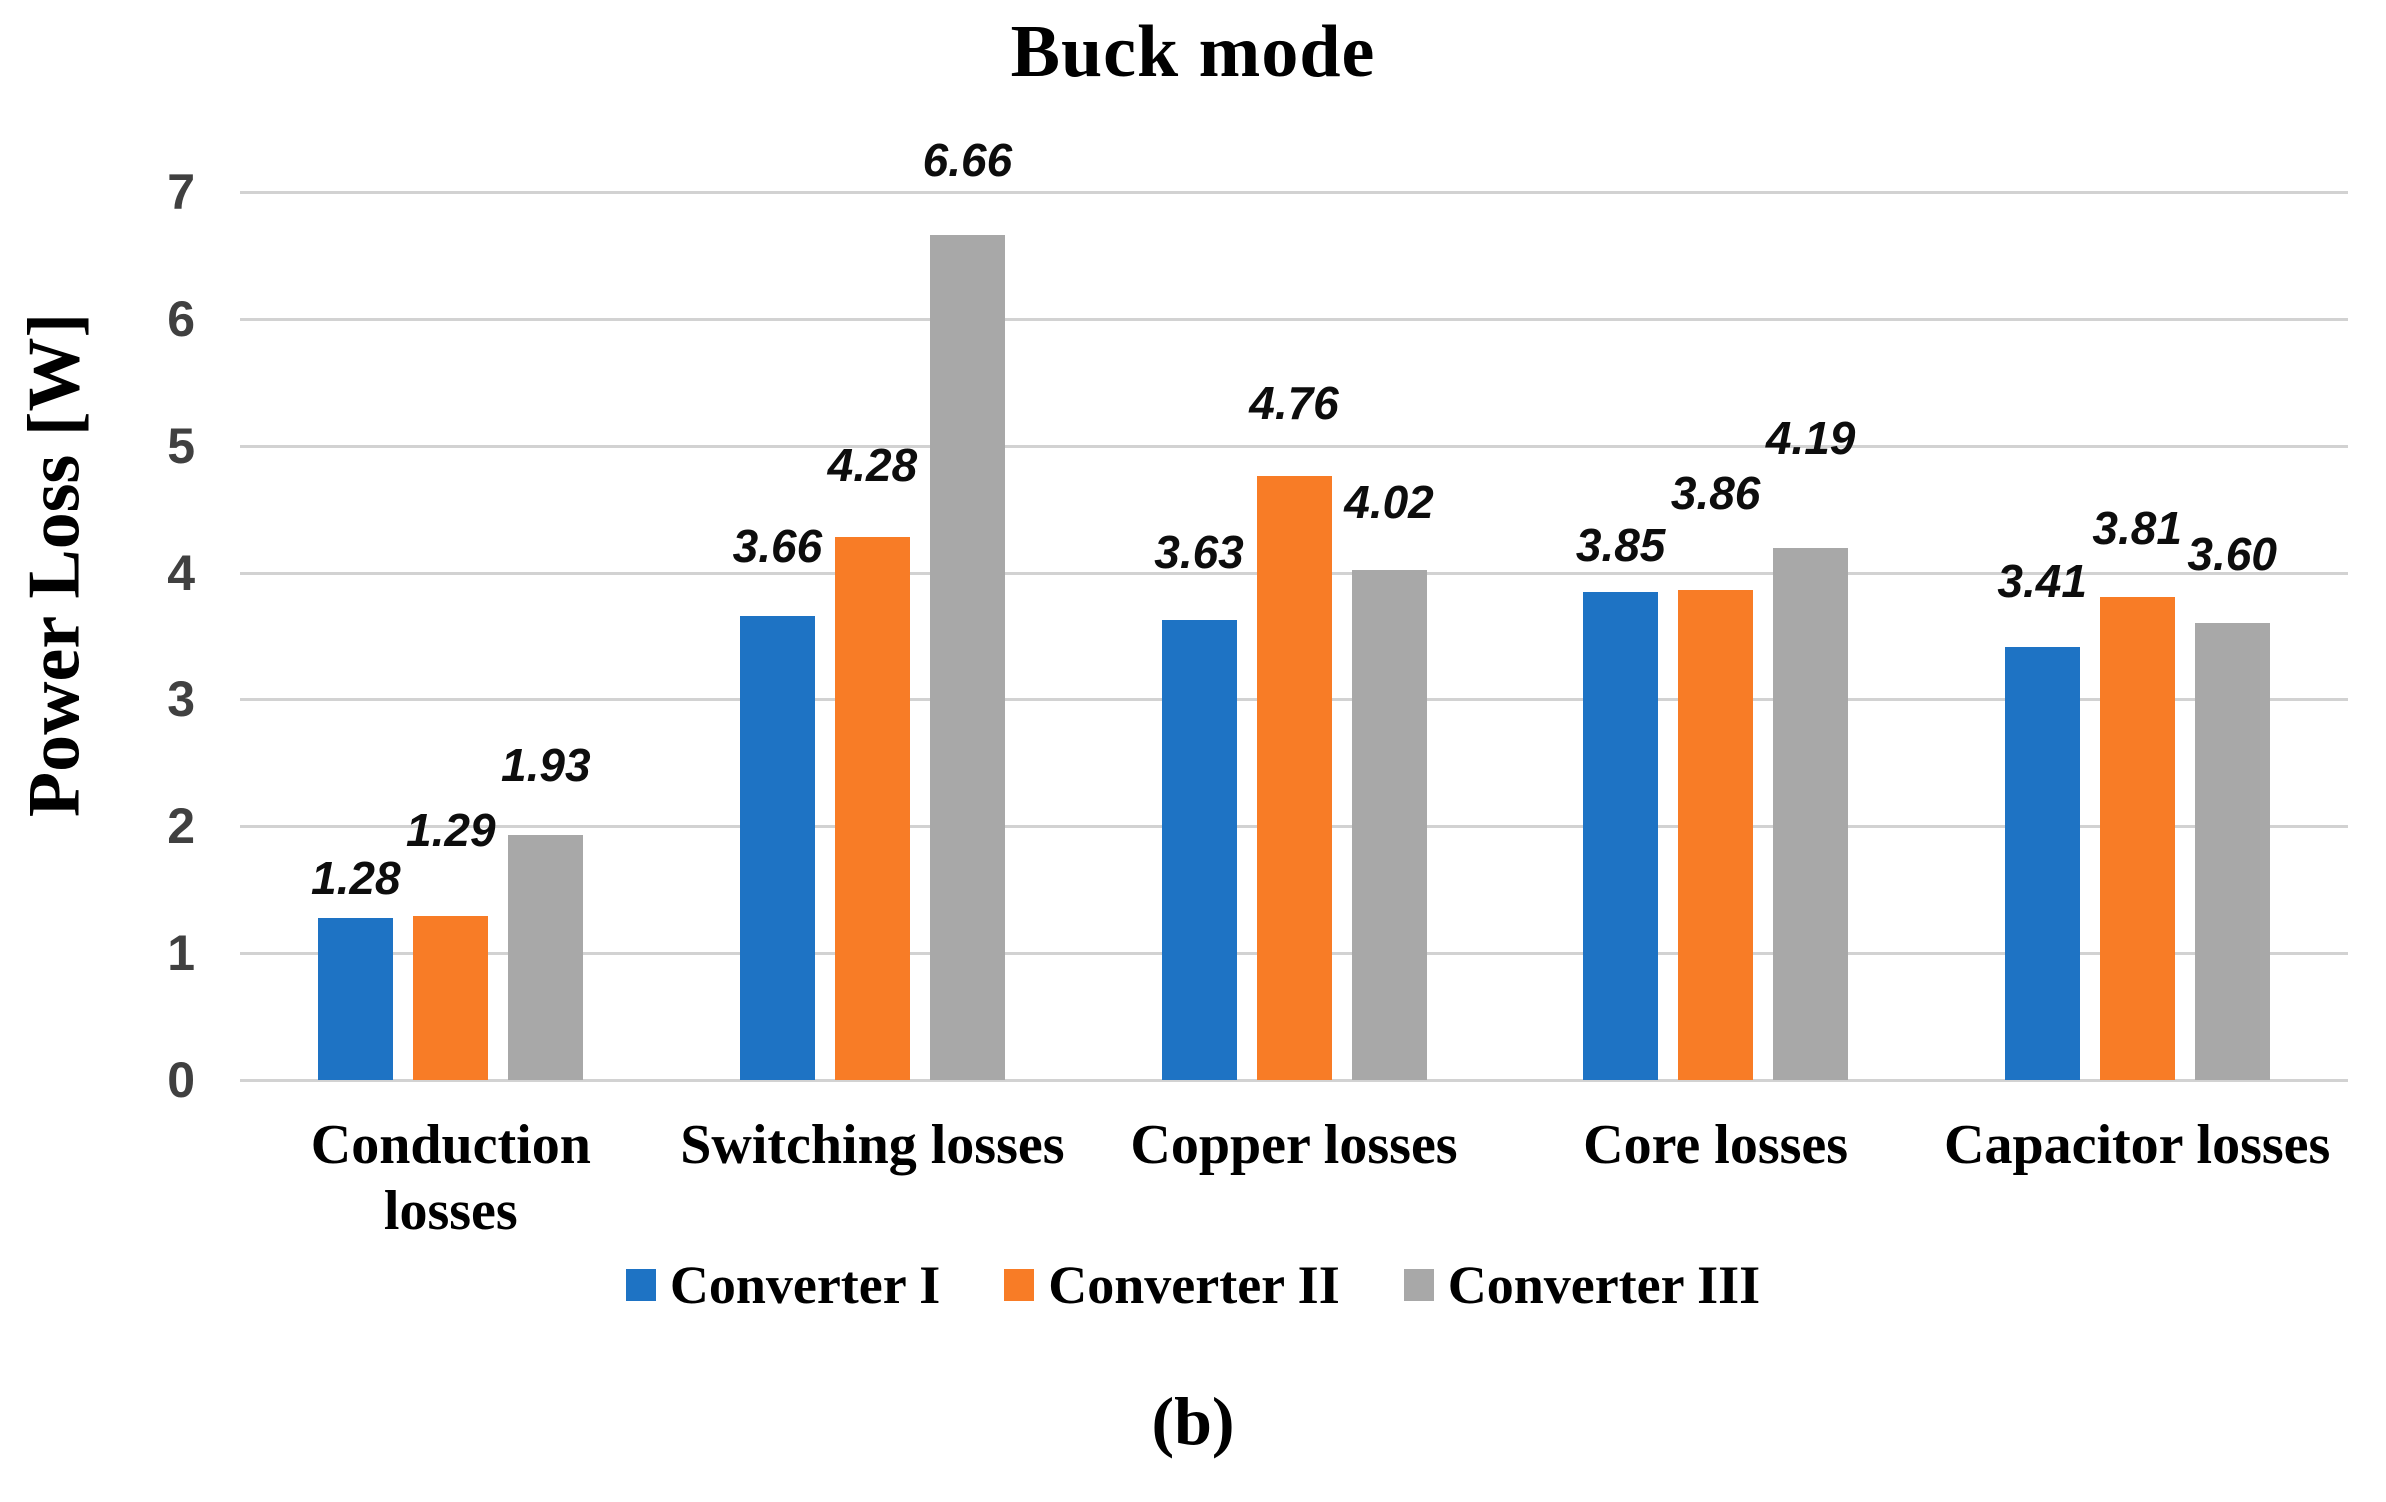  What do you see at coordinates (2137, 1145) in the screenshot?
I see `x-category-label-capacitor-losses: Capacitor losses` at bounding box center [2137, 1145].